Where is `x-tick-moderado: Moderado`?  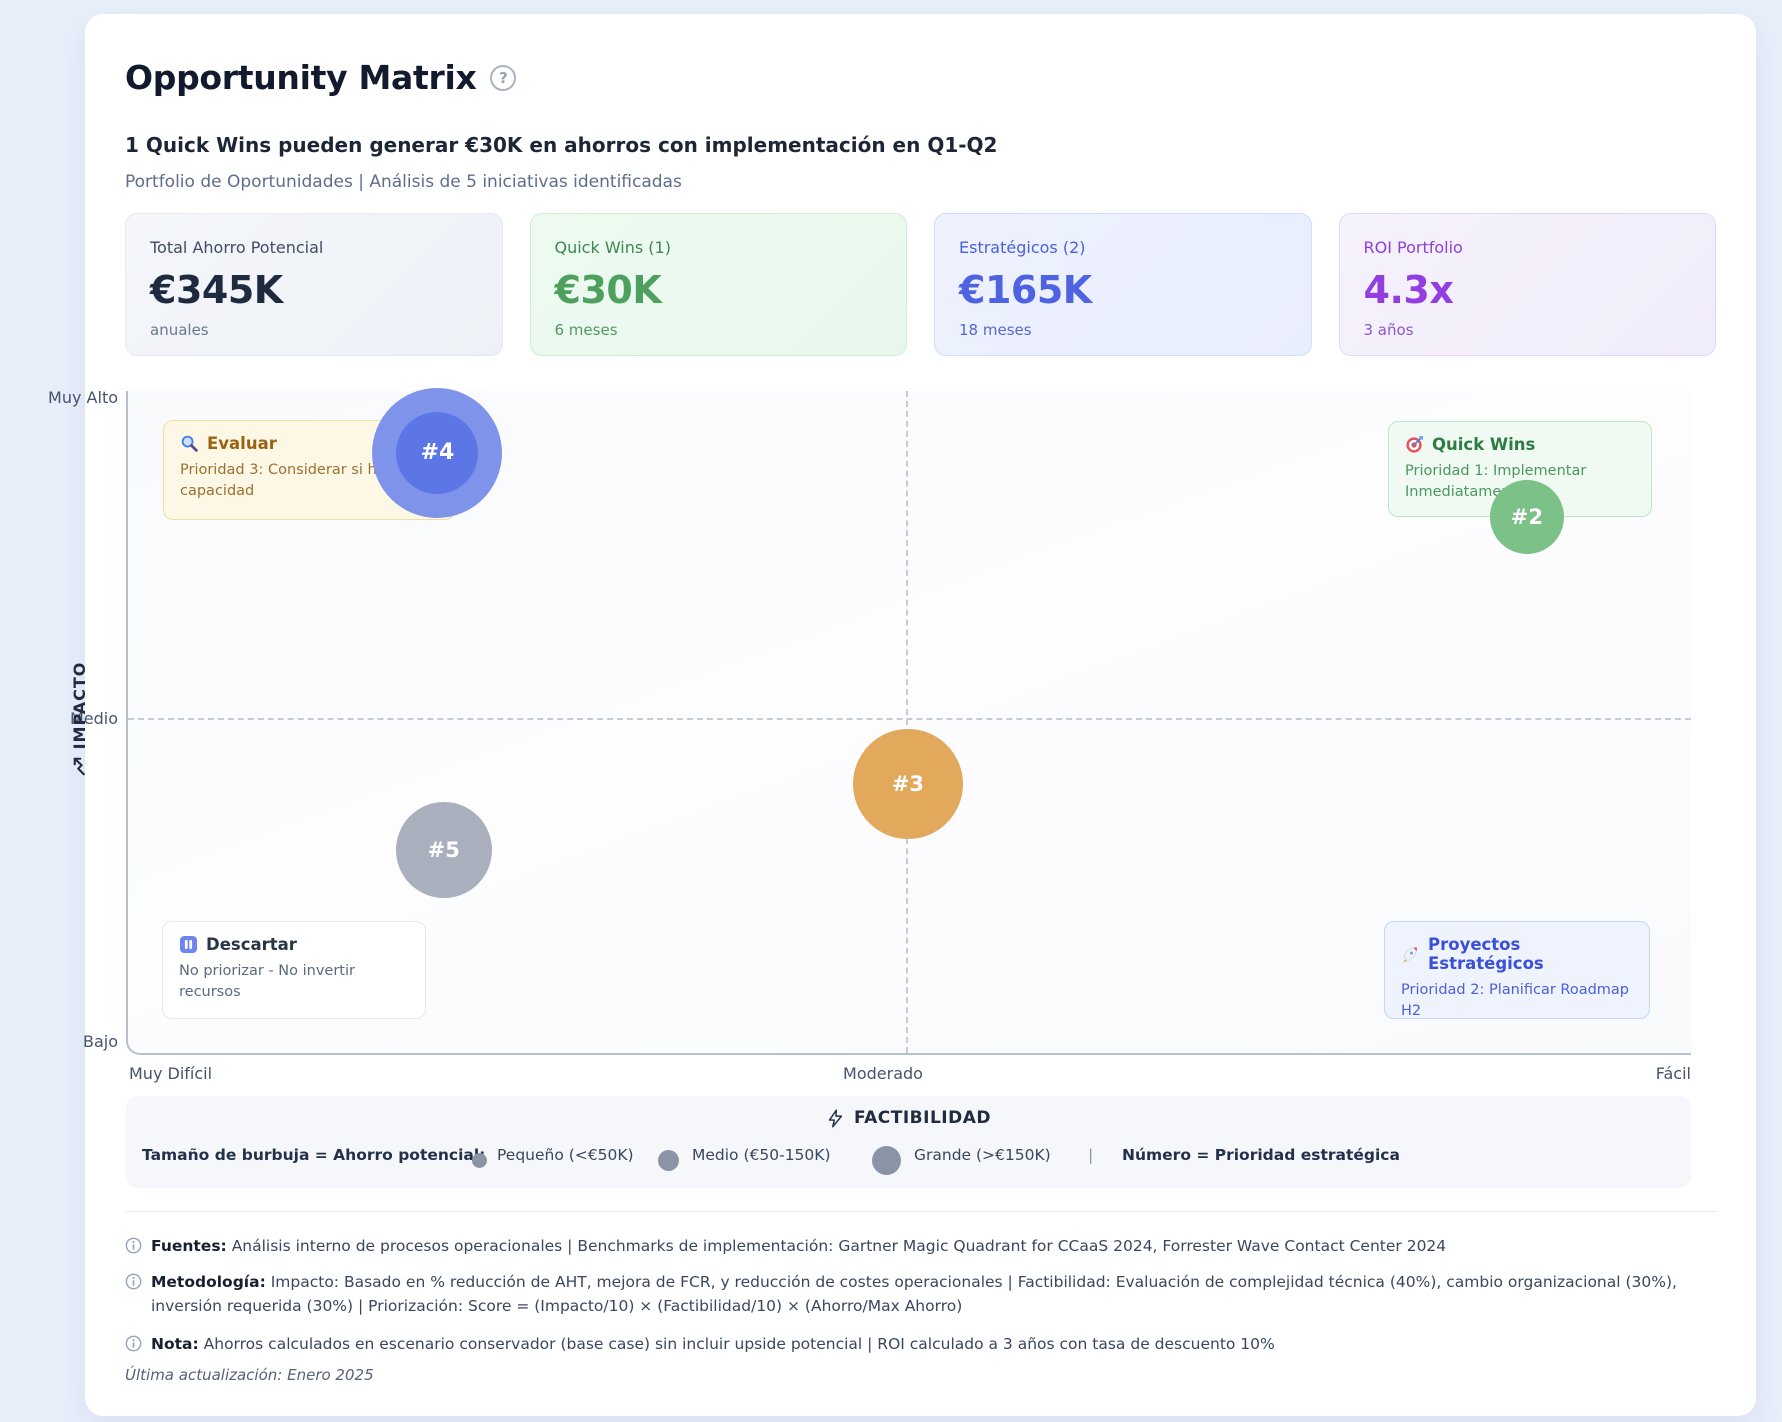
x-tick-moderado: Moderado is located at coordinates (883, 1073).